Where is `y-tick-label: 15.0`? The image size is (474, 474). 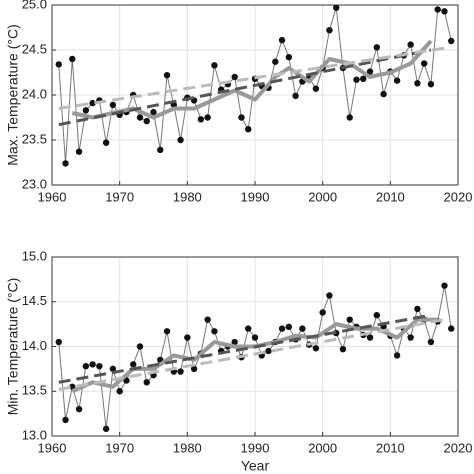 y-tick-label: 15.0 is located at coordinates (34, 255).